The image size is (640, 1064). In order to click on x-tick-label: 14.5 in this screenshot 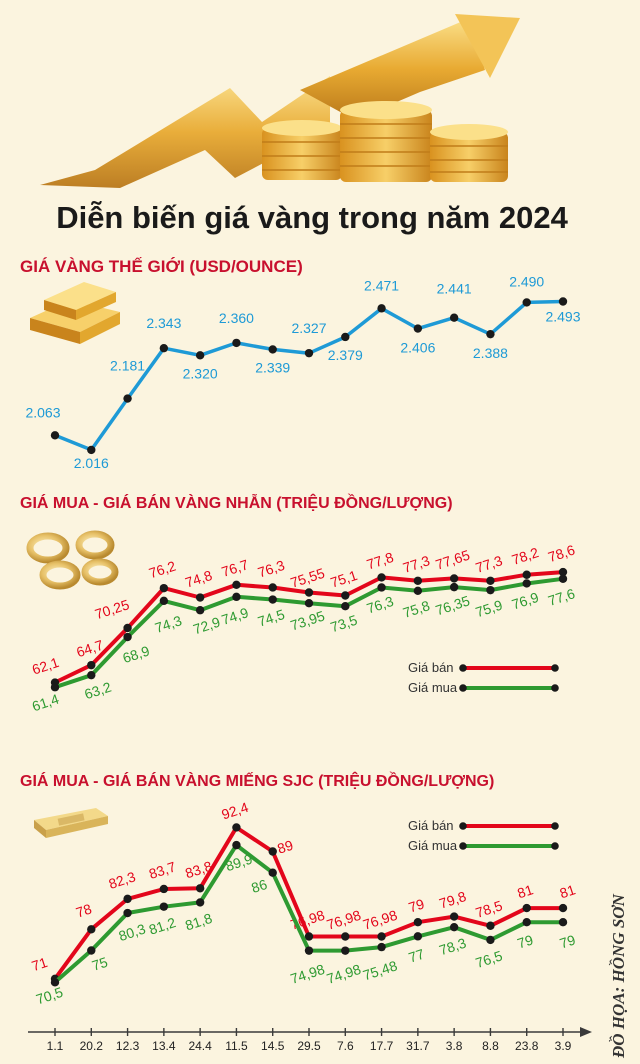, I will do `click(273, 1046)`.